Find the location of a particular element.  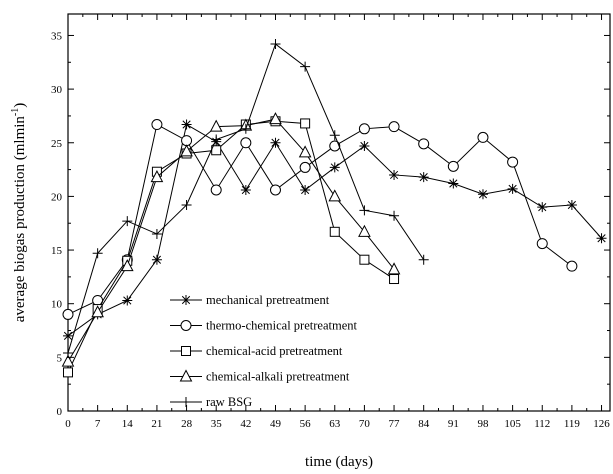

legend-item: raw BSG is located at coordinates (211, 402).